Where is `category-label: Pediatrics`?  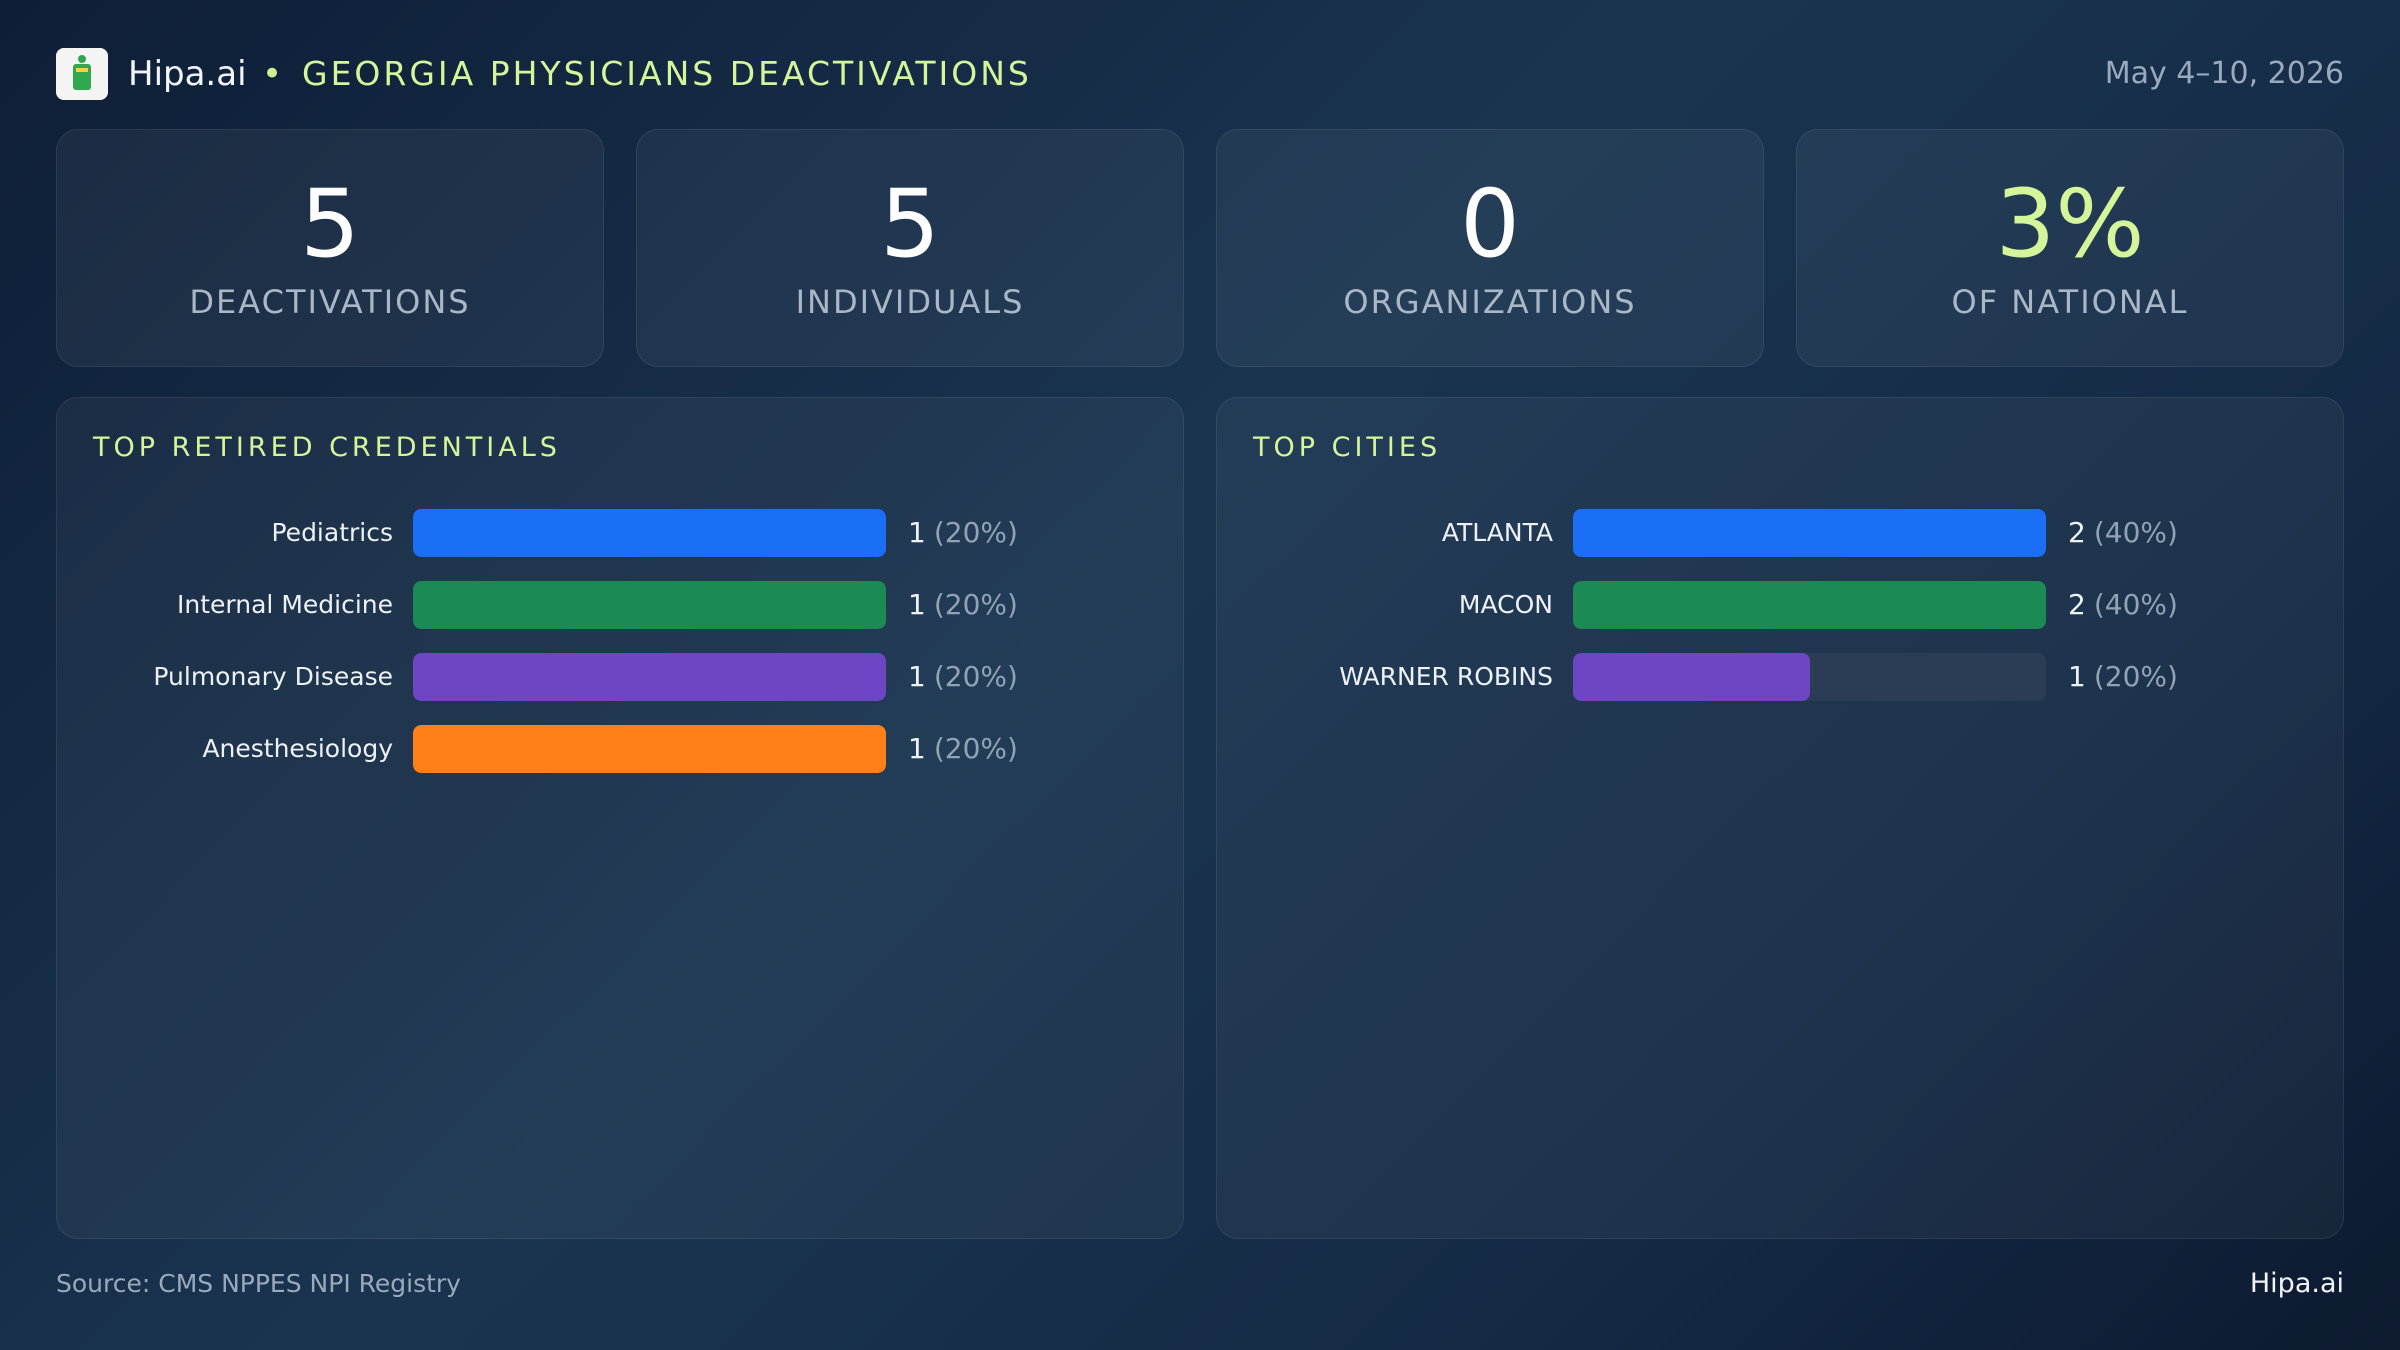
category-label: Pediatrics is located at coordinates (332, 532).